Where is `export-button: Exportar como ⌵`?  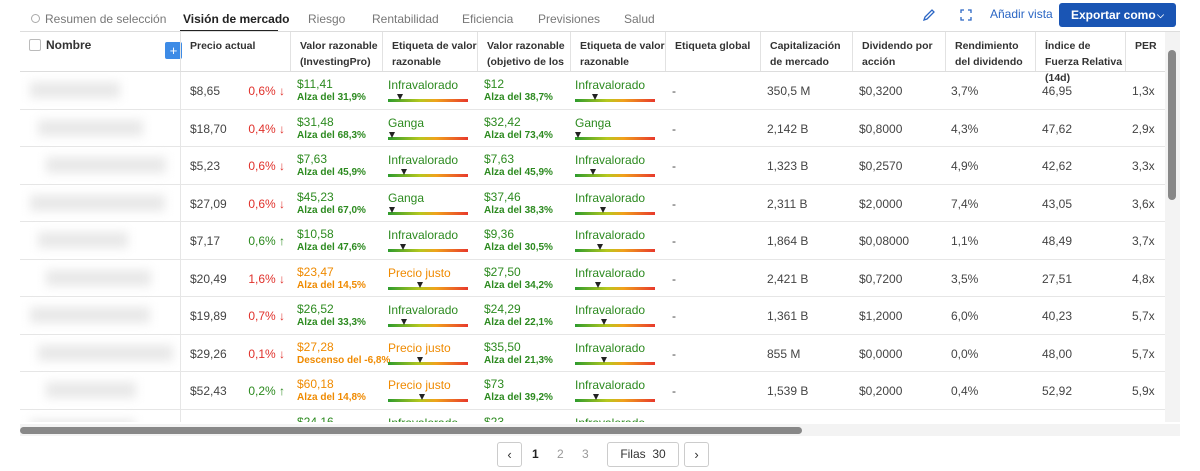
export-button: Exportar como ⌵ is located at coordinates (1117, 15).